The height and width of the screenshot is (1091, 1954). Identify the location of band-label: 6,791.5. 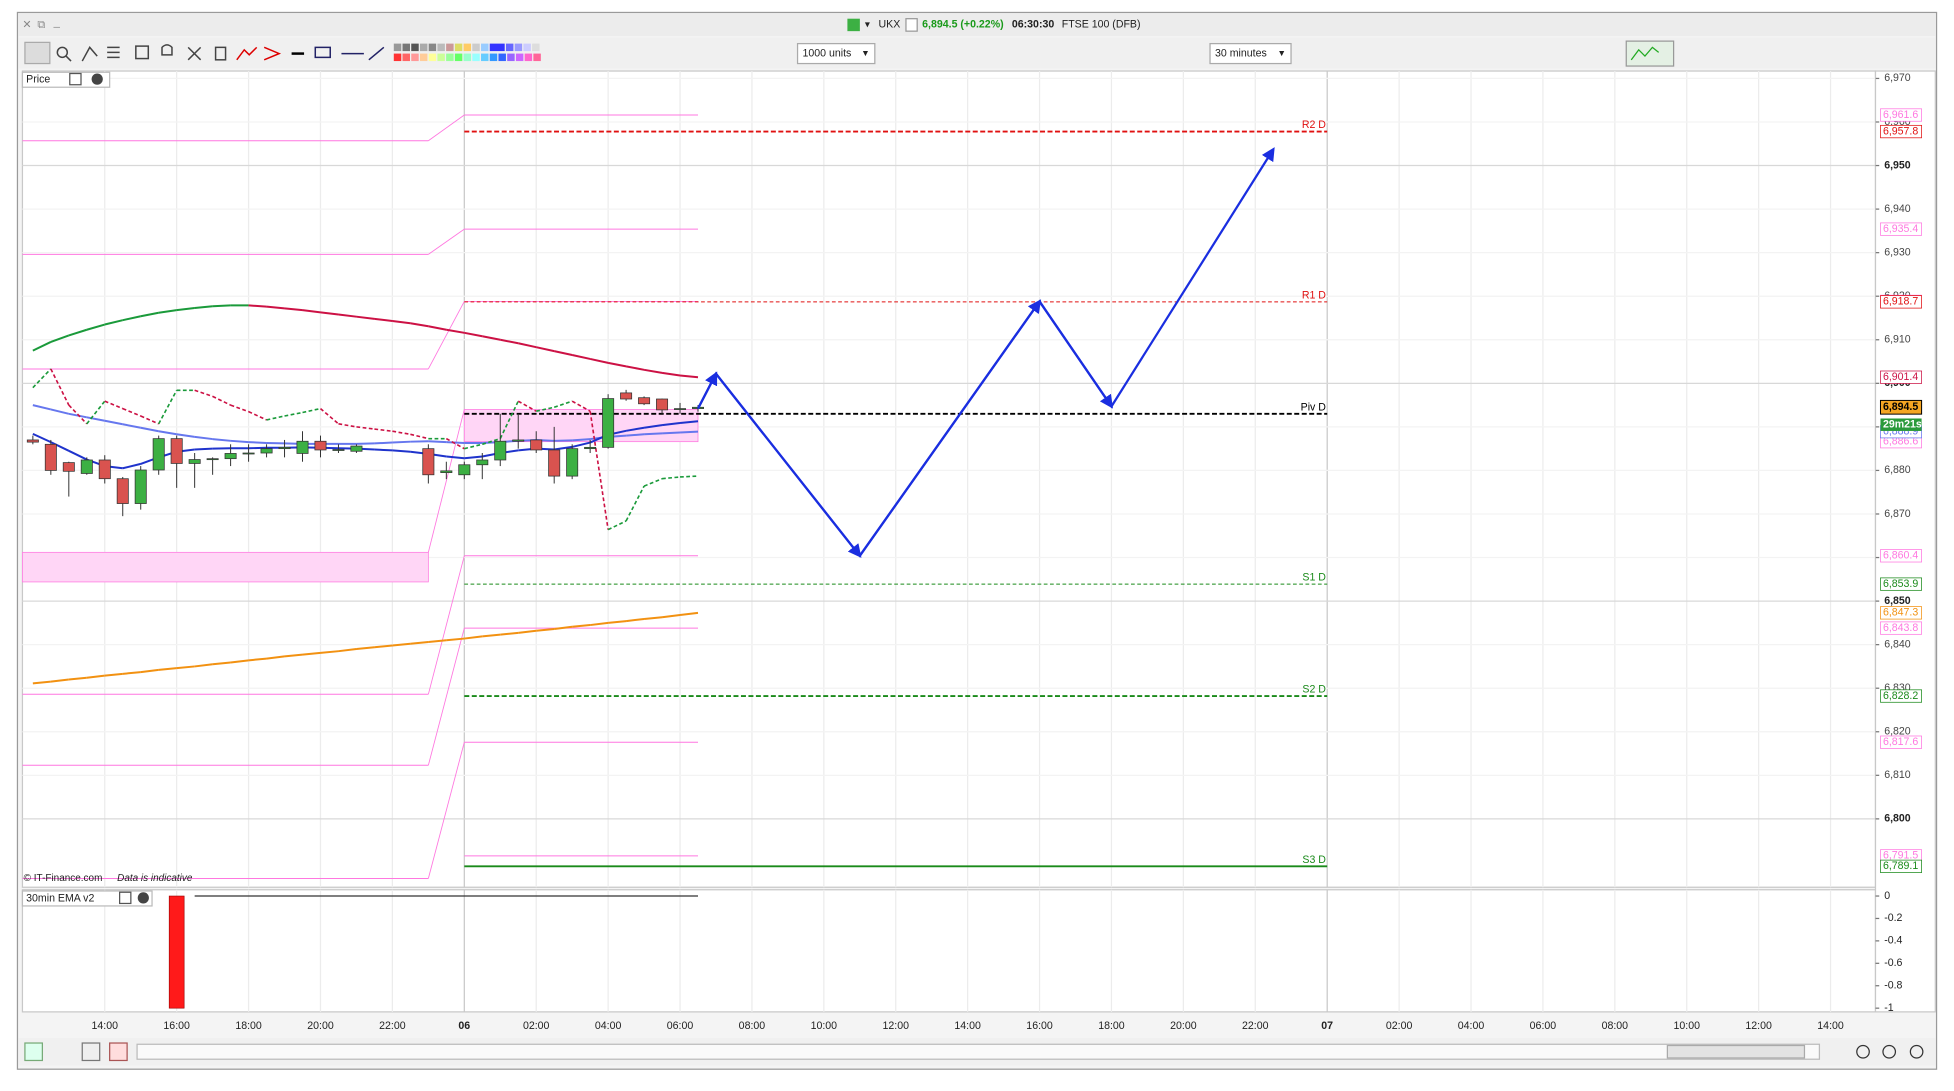
(1900, 856).